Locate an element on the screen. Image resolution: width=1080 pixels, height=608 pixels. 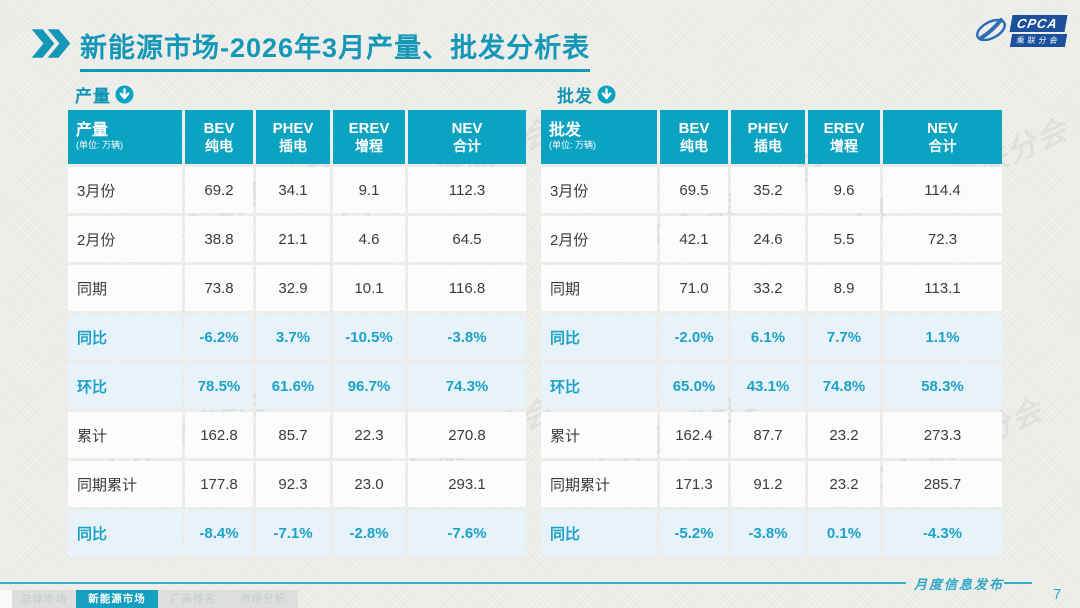
cell-value: 71.0 is located at coordinates (694, 288).